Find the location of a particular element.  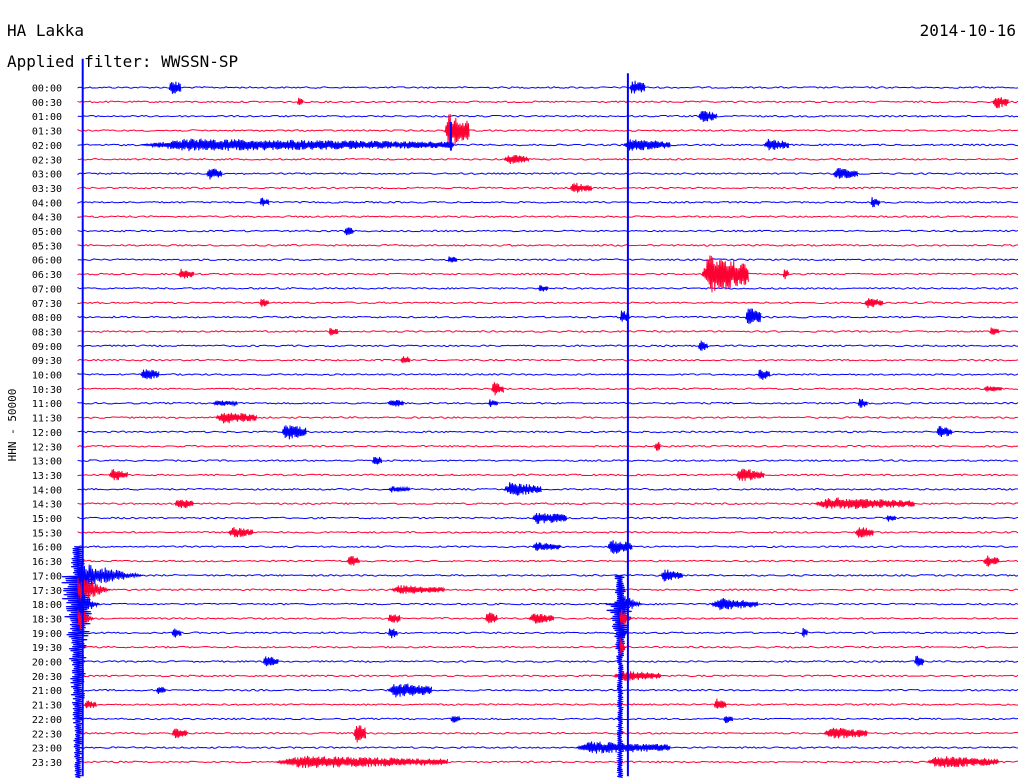

row-label: 10:30 is located at coordinates (47, 390).